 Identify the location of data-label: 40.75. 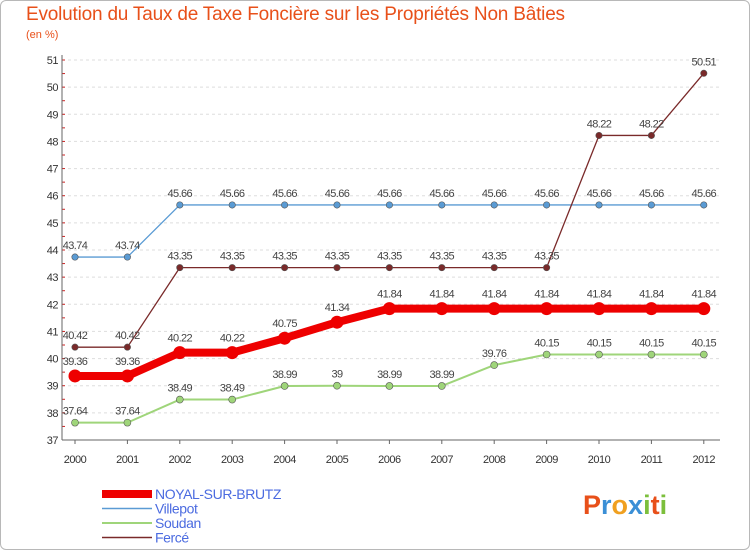
(284, 324).